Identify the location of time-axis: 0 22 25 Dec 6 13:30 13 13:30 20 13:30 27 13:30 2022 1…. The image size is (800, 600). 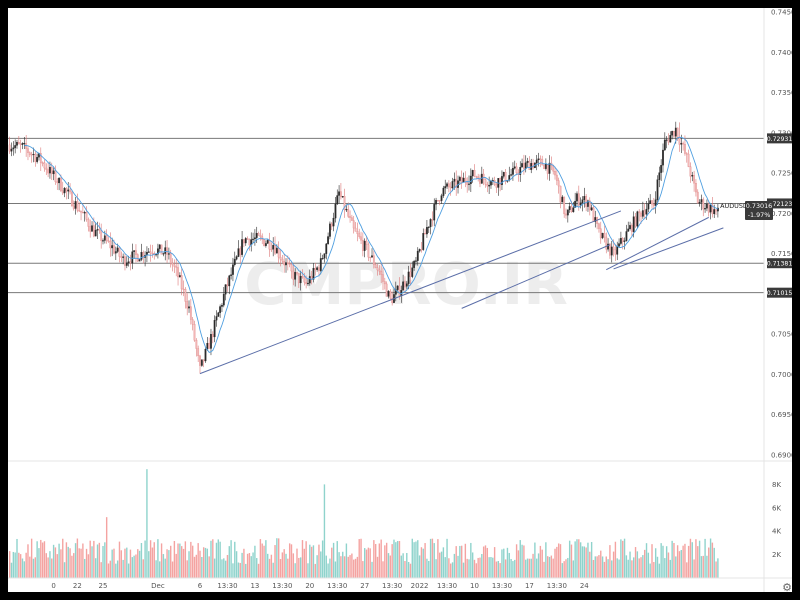
(320, 586).